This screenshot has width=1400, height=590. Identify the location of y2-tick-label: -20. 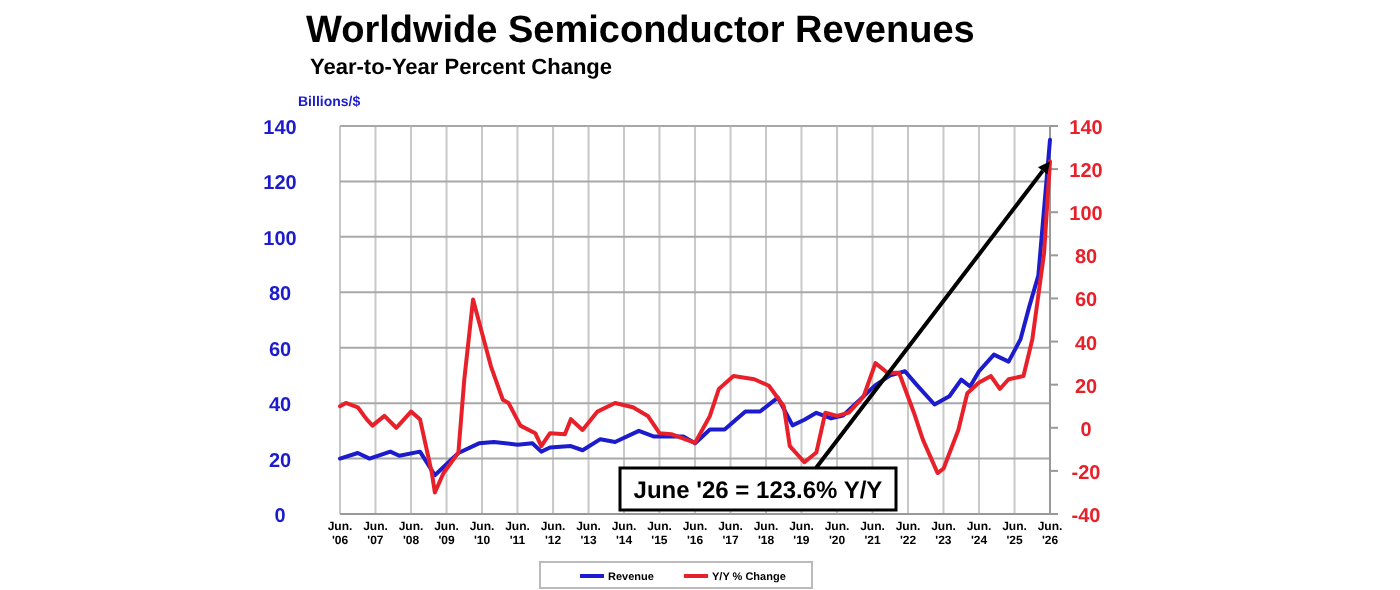
(1086, 473).